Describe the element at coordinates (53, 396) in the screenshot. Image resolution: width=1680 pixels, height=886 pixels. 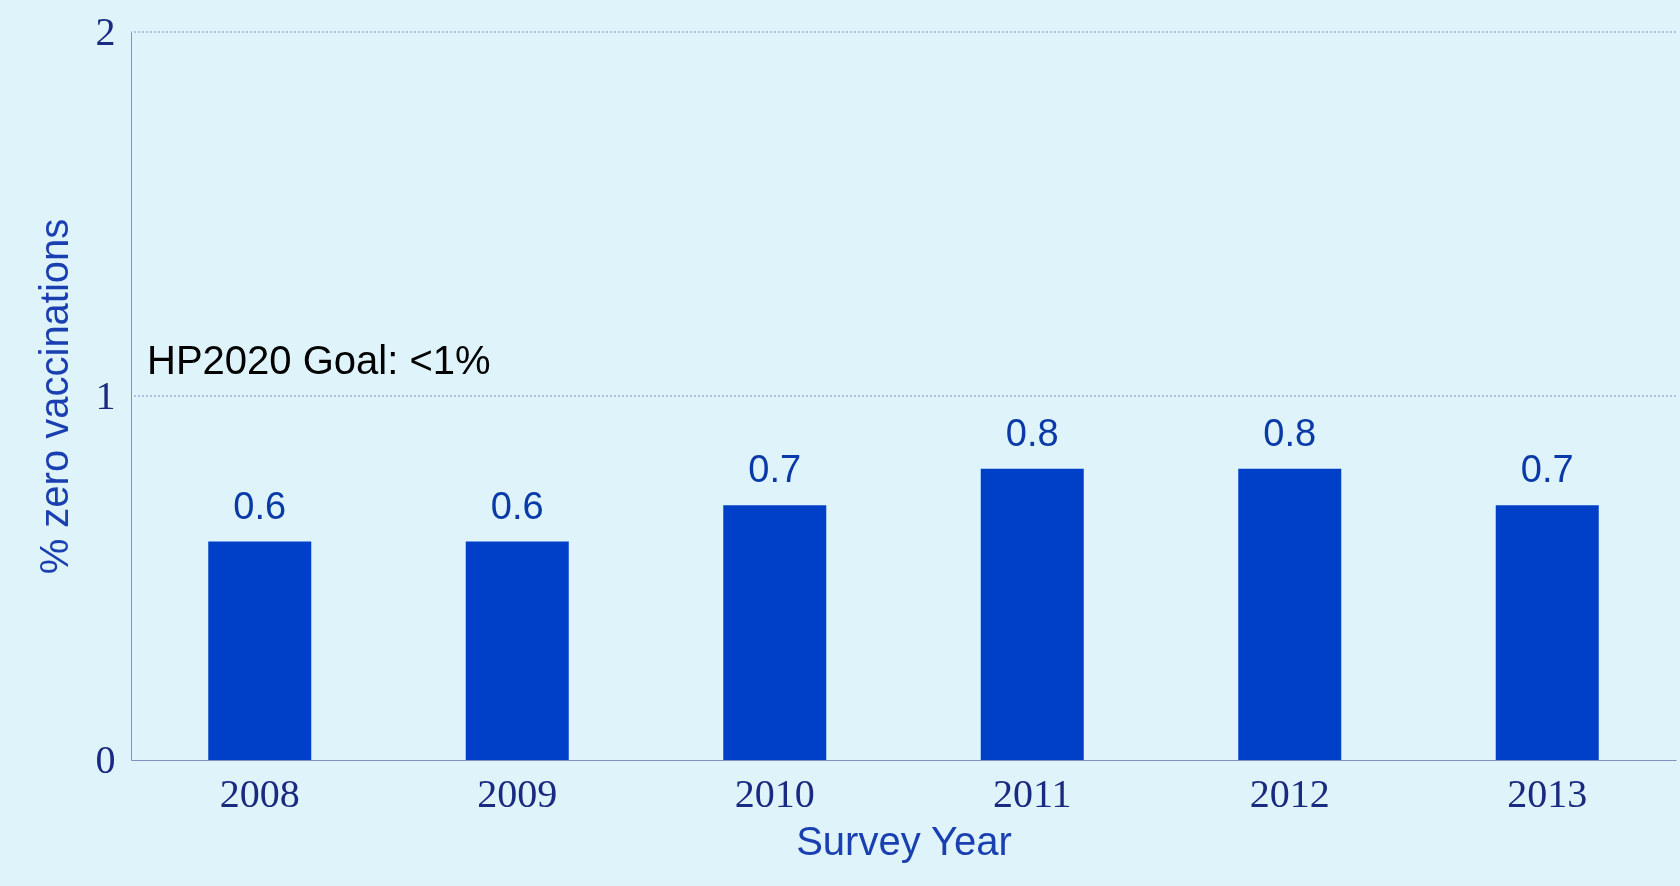
I see `y-axis-title: % zero vaccinations` at that location.